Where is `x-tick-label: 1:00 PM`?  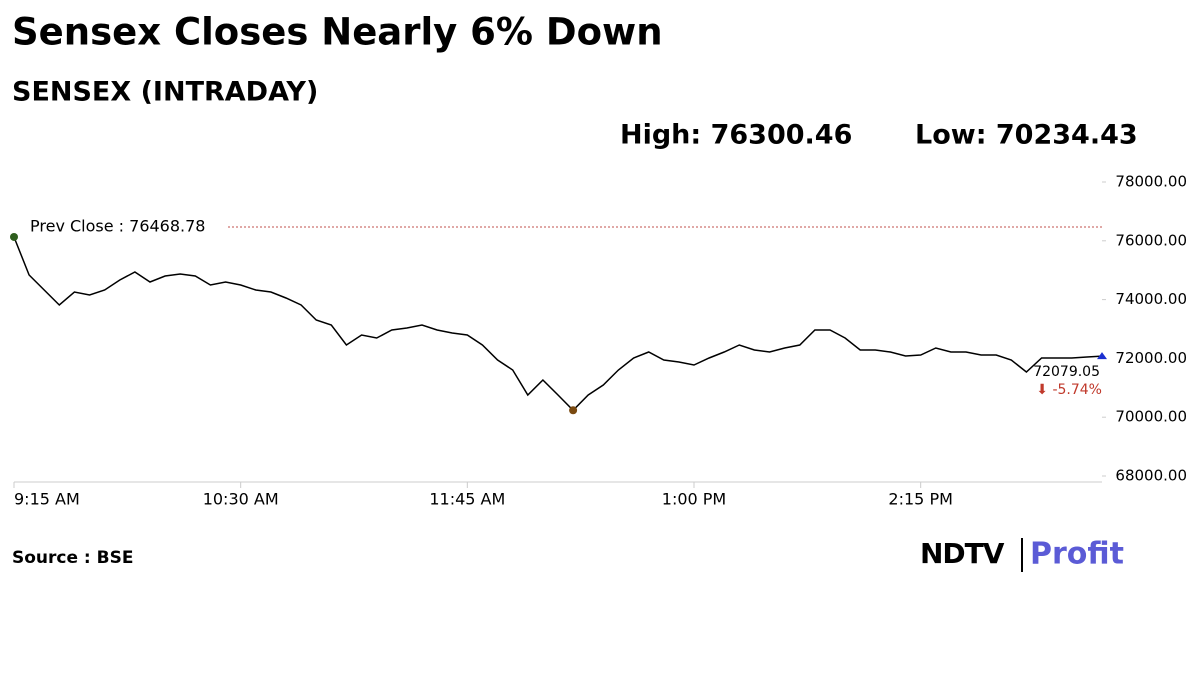
x-tick-label: 1:00 PM is located at coordinates (694, 499).